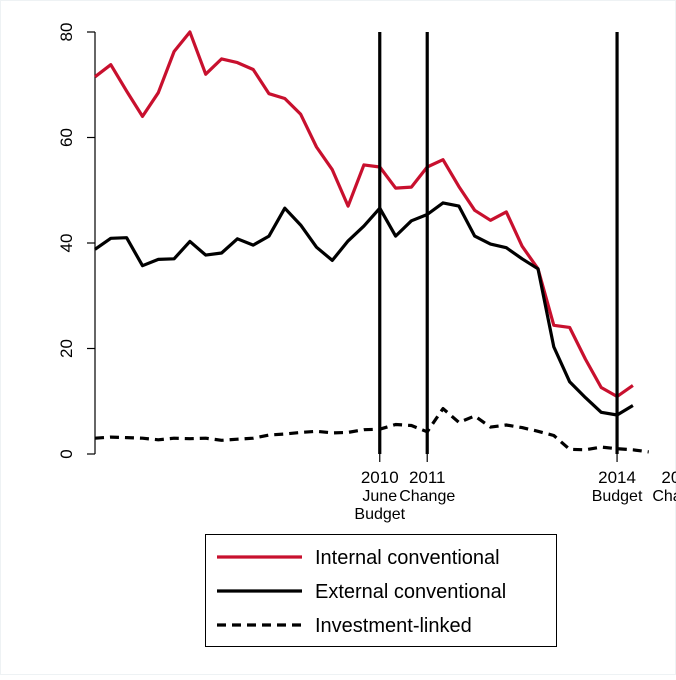 The width and height of the screenshot is (676, 680). What do you see at coordinates (668, 477) in the screenshot?
I see `event-label: 2015` at bounding box center [668, 477].